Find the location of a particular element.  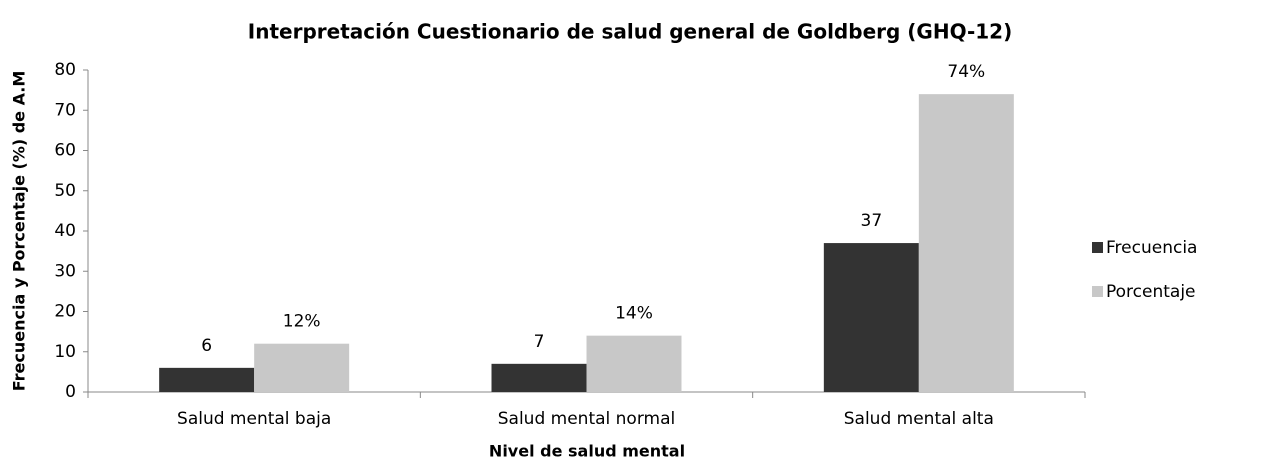

y-tick-label: 40 is located at coordinates (65, 231).